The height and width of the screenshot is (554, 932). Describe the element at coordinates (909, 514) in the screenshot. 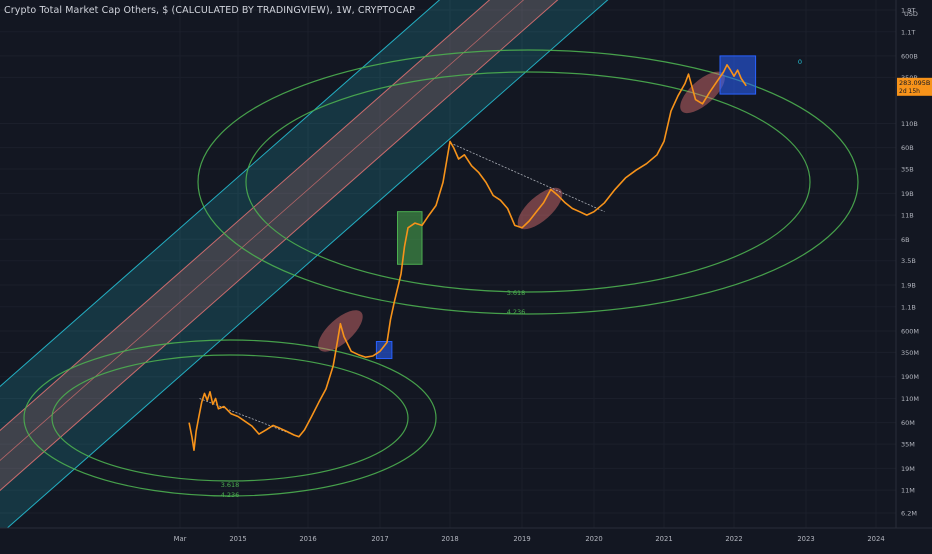

I see `y-tick-label: 6.2M` at that location.